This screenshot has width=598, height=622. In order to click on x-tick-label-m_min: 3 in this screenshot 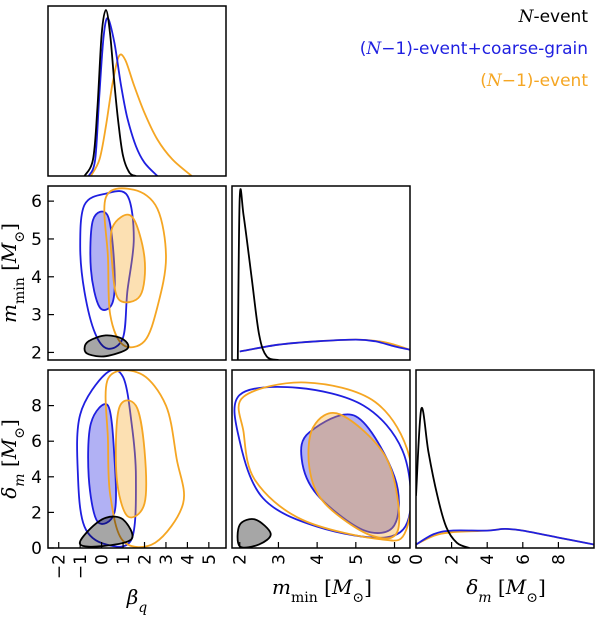, I will do `click(279, 559)`.